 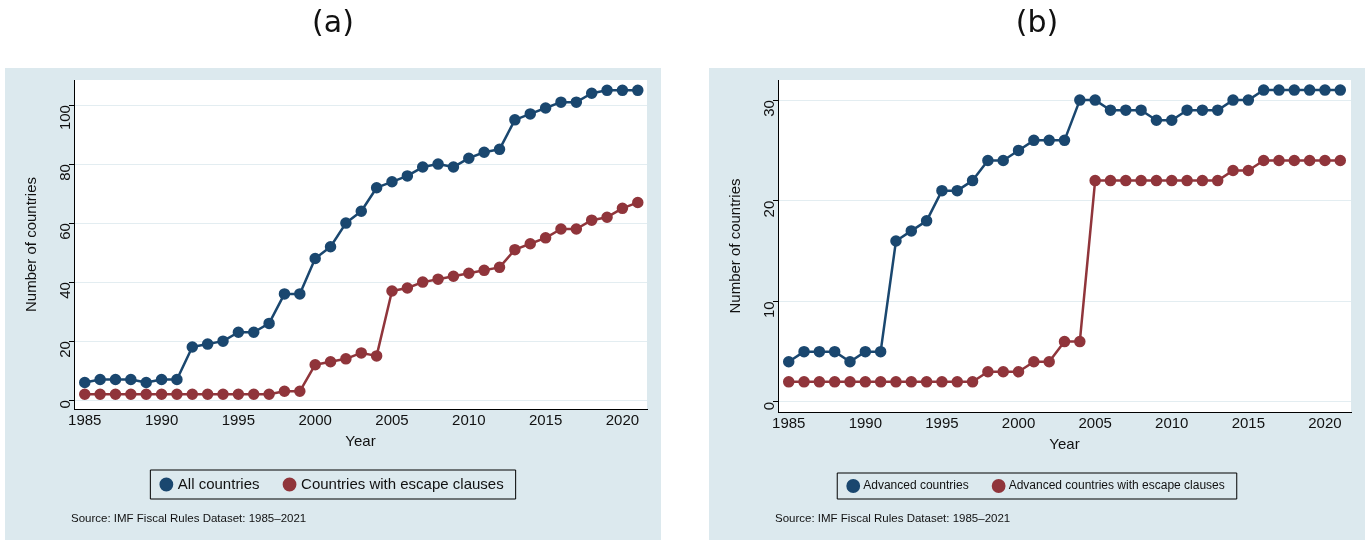 What do you see at coordinates (333, 21) in the screenshot?
I see `chart-title: (a)` at bounding box center [333, 21].